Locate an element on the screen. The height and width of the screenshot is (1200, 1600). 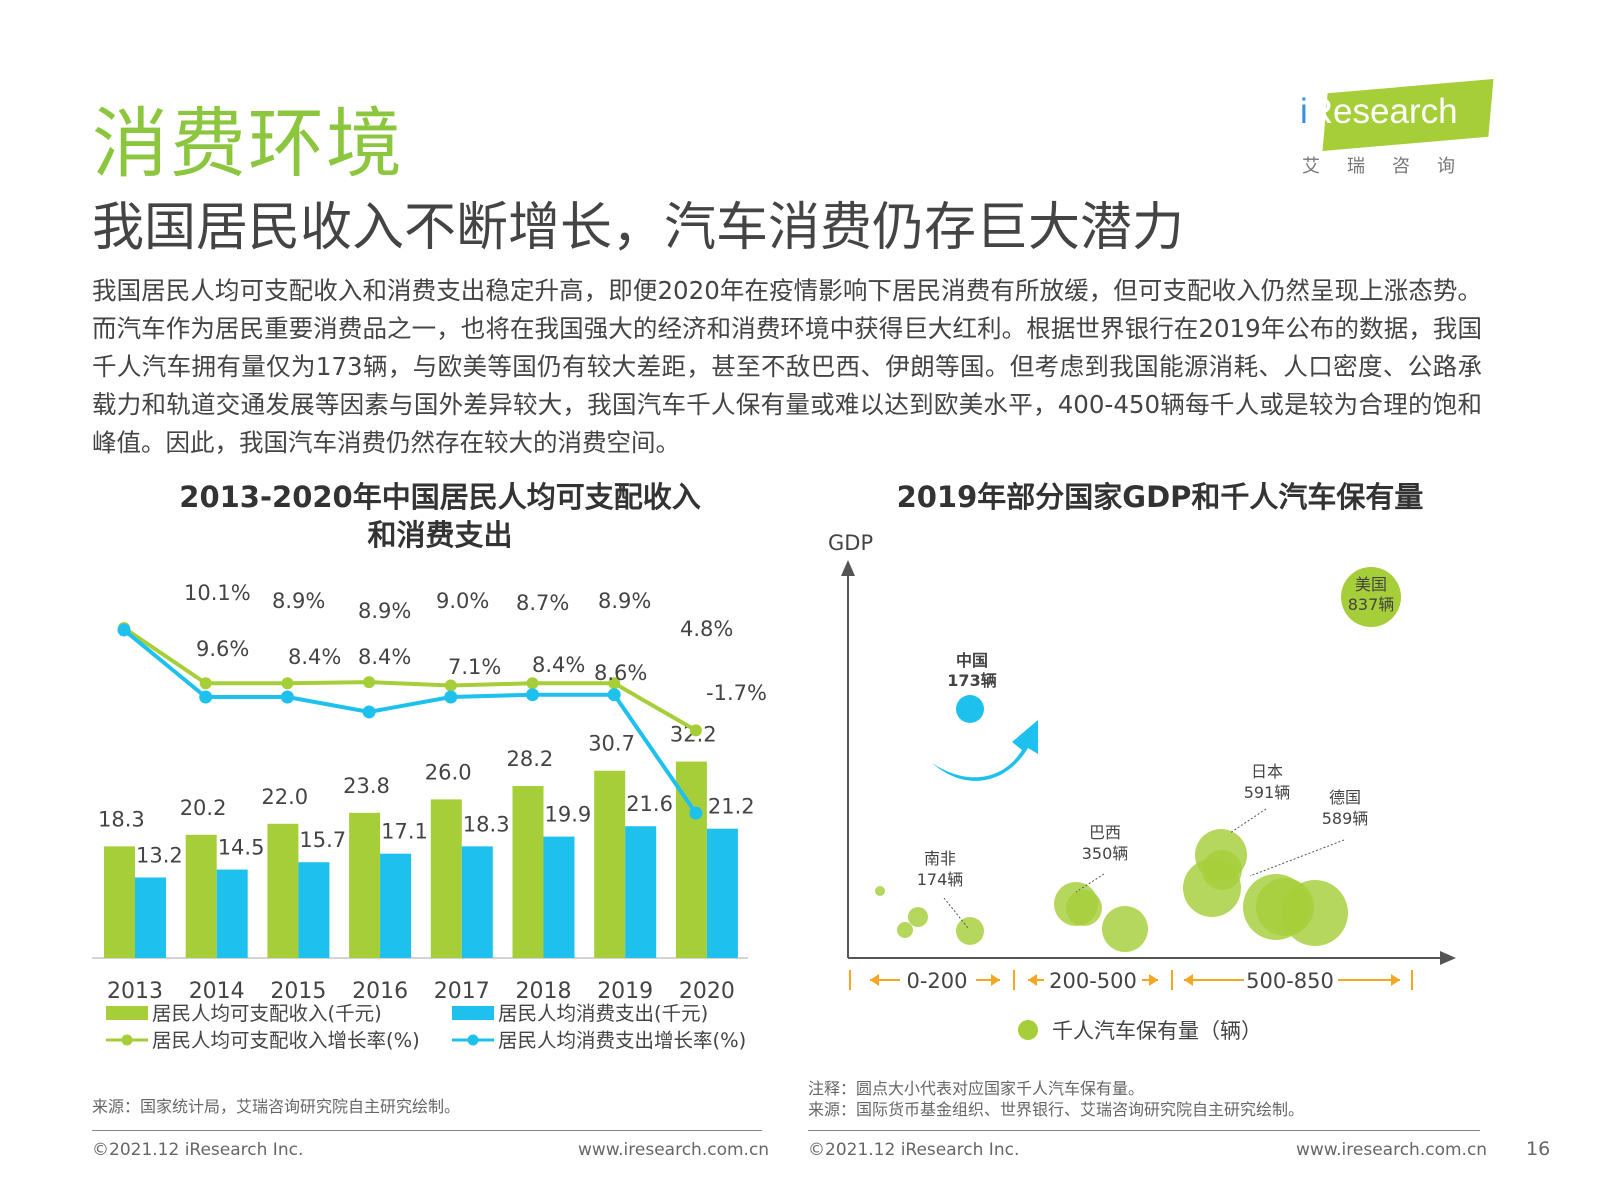
x-tick-2019: 2019 is located at coordinates (625, 991).